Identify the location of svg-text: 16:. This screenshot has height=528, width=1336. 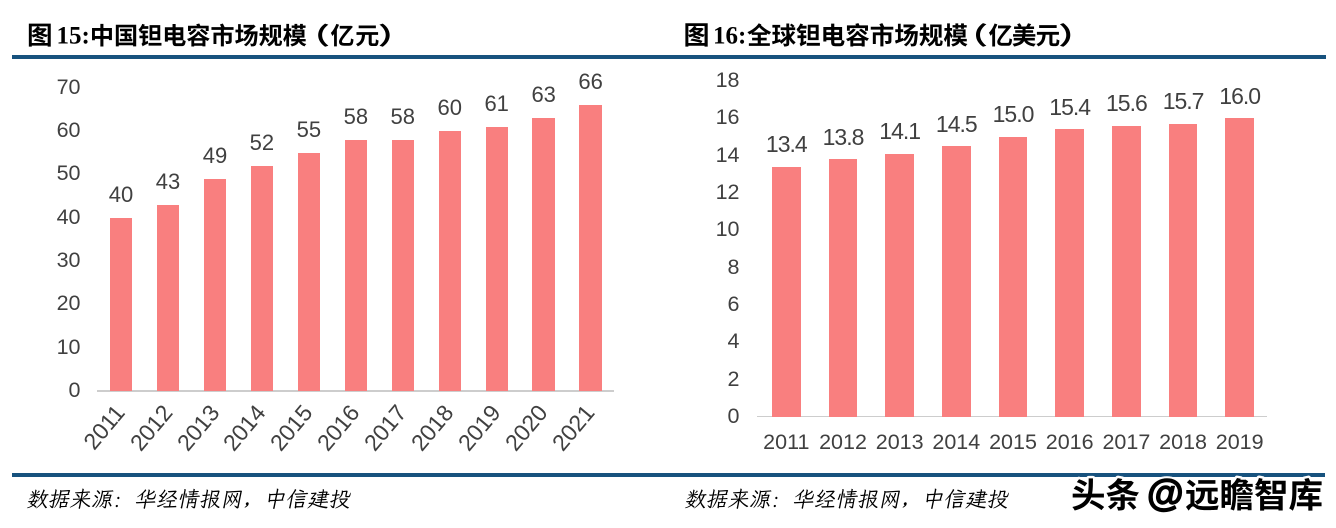
(729, 35).